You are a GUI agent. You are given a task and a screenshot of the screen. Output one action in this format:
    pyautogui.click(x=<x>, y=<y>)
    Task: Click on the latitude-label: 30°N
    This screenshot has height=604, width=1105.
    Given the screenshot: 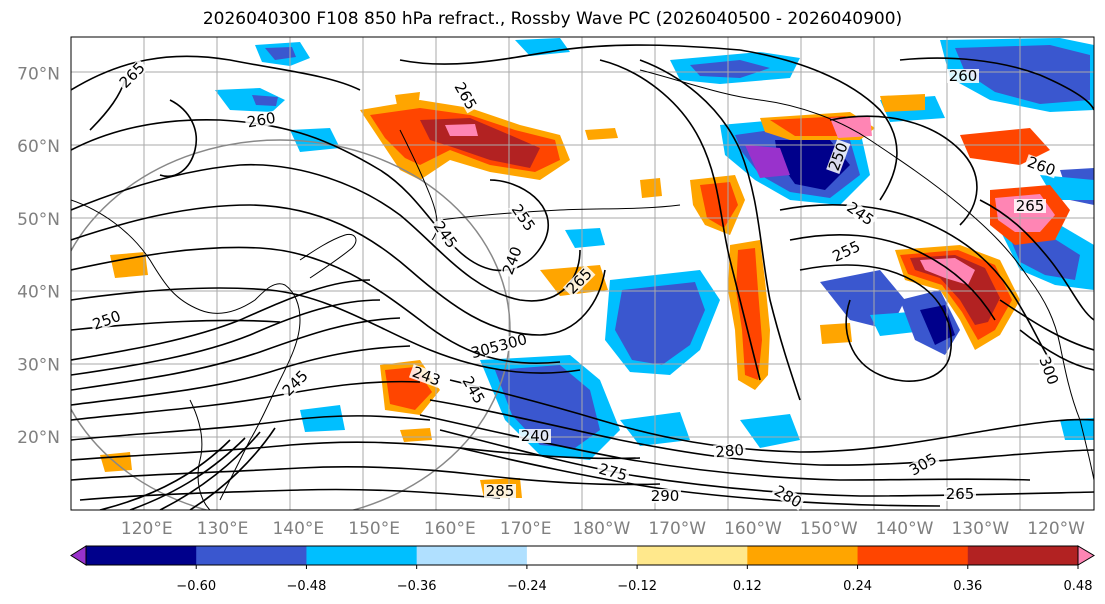 What is the action you would take?
    pyautogui.click(x=38, y=365)
    